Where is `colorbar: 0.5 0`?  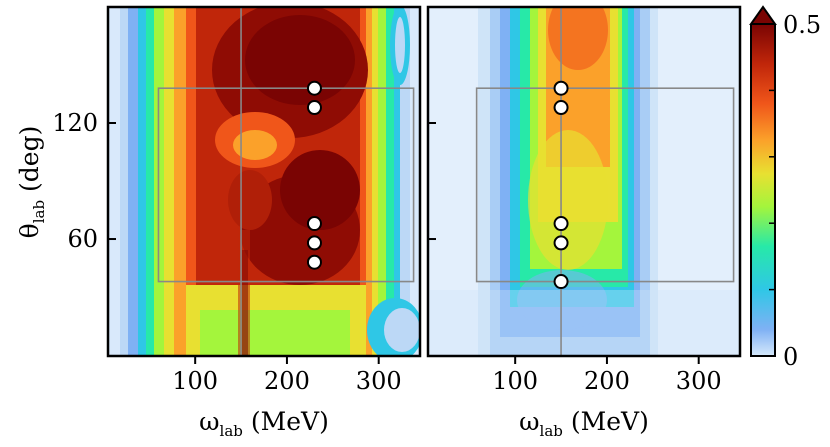
colorbar: 0.5 0 is located at coordinates (785, 188).